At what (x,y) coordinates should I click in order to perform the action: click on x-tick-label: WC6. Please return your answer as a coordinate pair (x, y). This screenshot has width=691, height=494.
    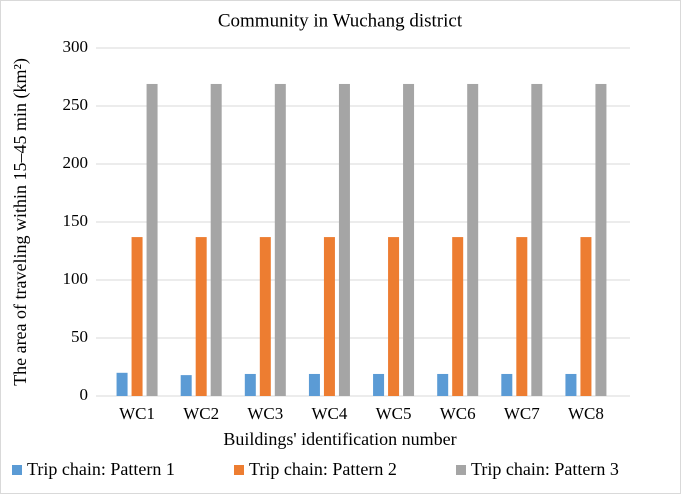
    Looking at the image, I should click on (458, 413).